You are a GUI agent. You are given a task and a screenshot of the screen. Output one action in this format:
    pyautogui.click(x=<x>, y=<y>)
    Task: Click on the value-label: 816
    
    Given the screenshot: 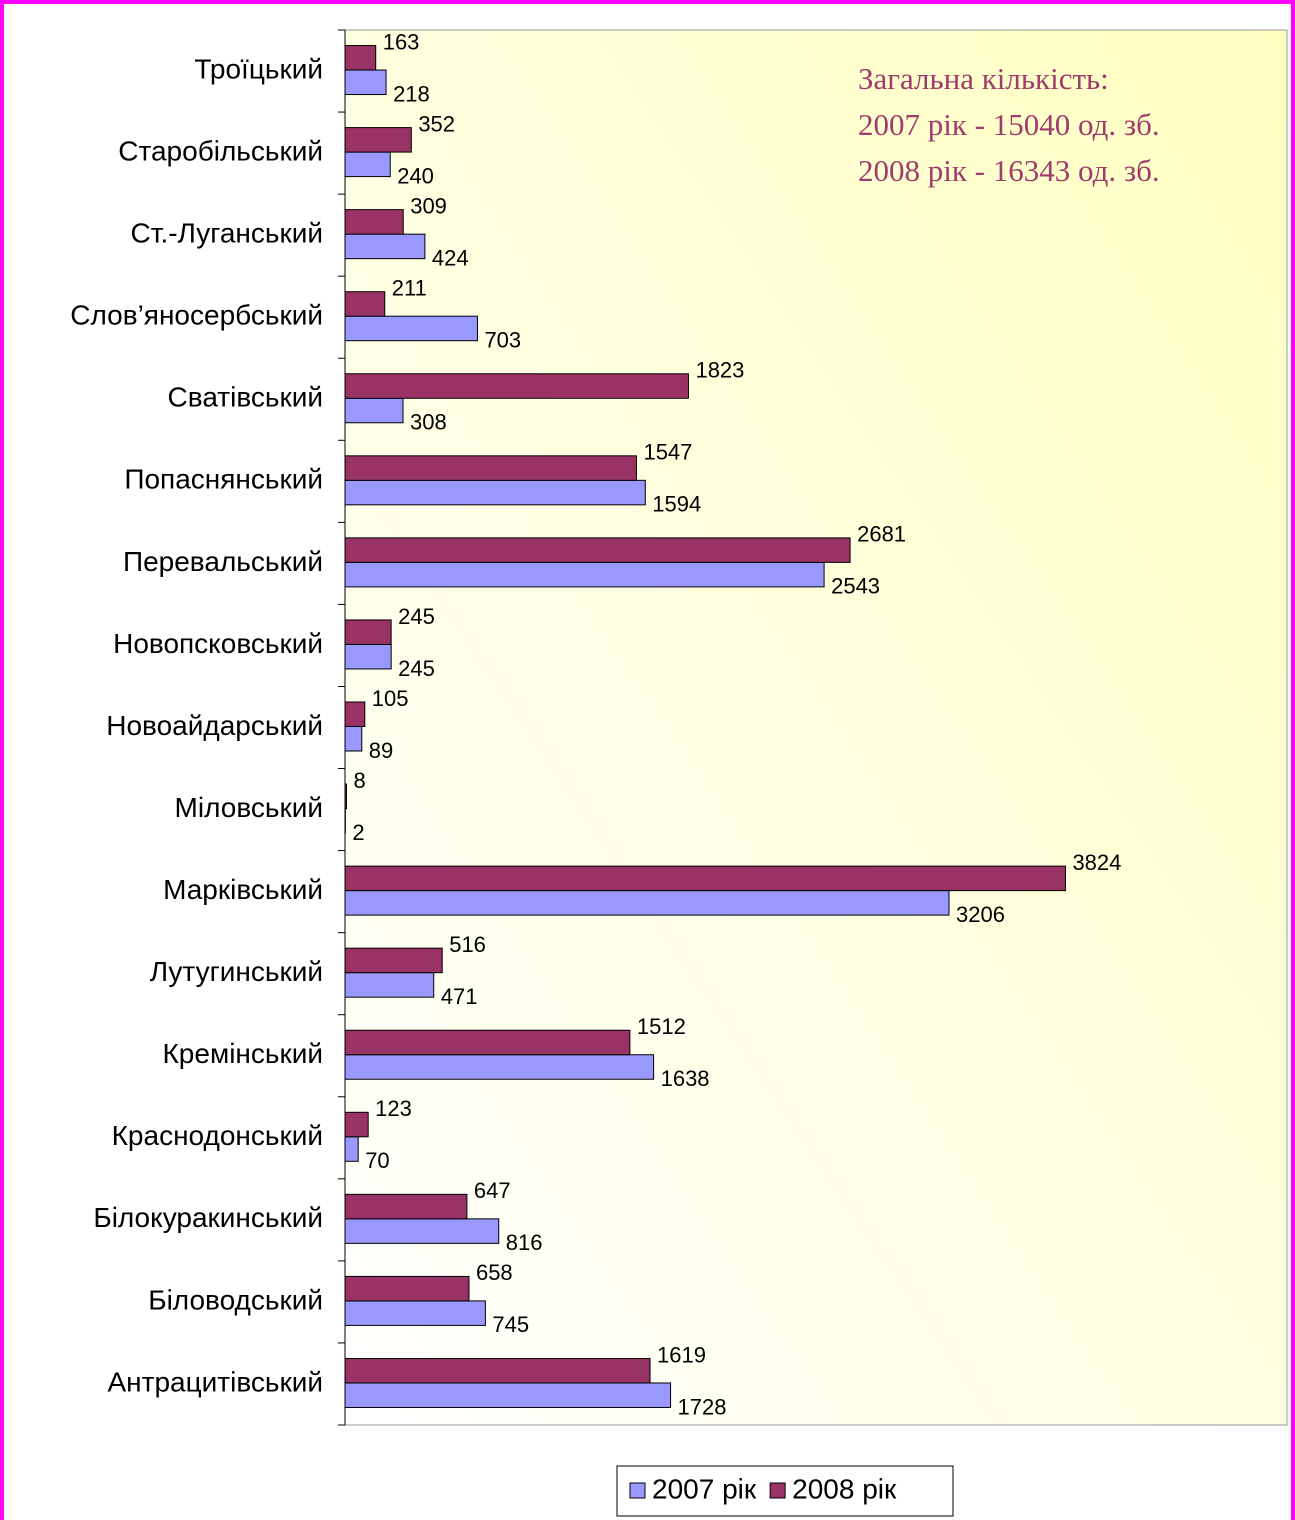 What is the action you would take?
    pyautogui.click(x=524, y=1242)
    